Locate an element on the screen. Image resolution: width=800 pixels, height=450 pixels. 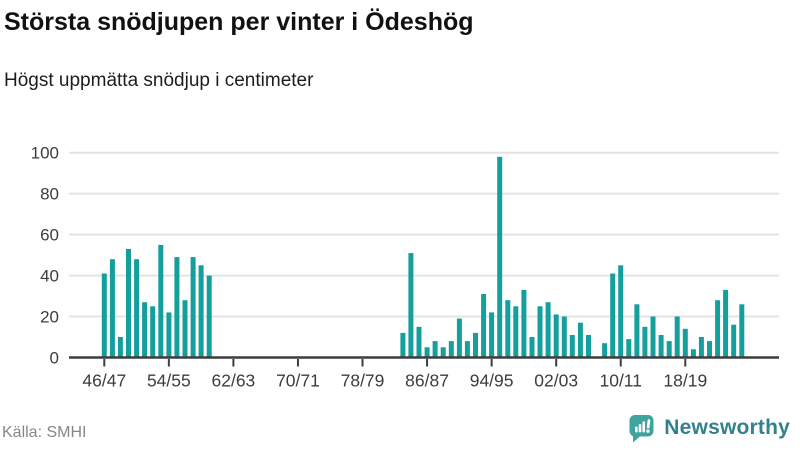
bar-55/56 is located at coordinates (177, 307).